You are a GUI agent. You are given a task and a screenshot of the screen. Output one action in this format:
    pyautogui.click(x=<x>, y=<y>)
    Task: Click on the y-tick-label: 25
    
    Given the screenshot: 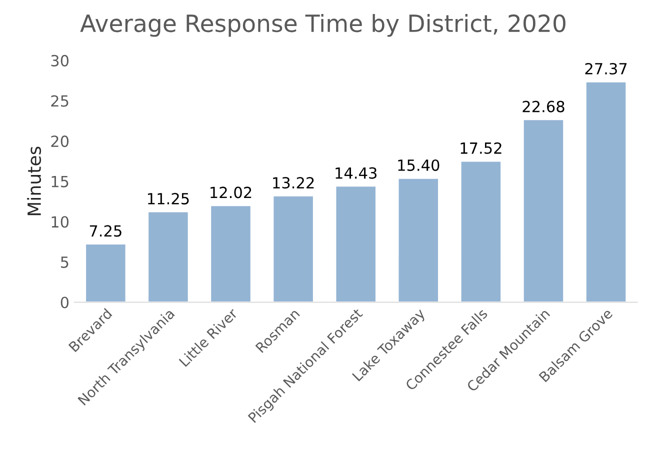 What is the action you would take?
    pyautogui.click(x=59, y=101)
    